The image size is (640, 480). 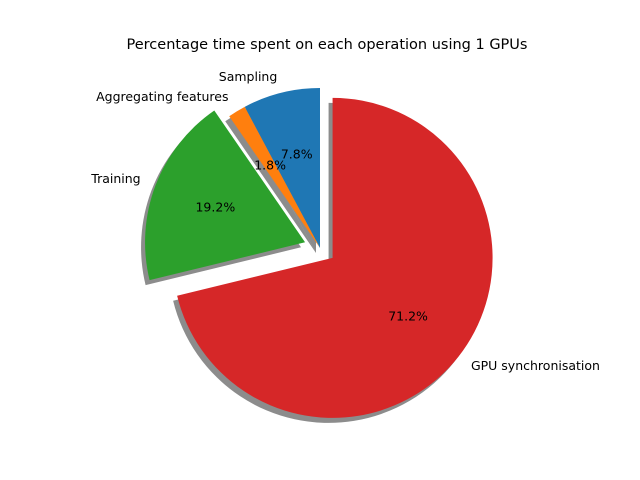 I want to click on slice-label-gpu-synchronisation: GPU synchronisation, so click(x=535, y=365).